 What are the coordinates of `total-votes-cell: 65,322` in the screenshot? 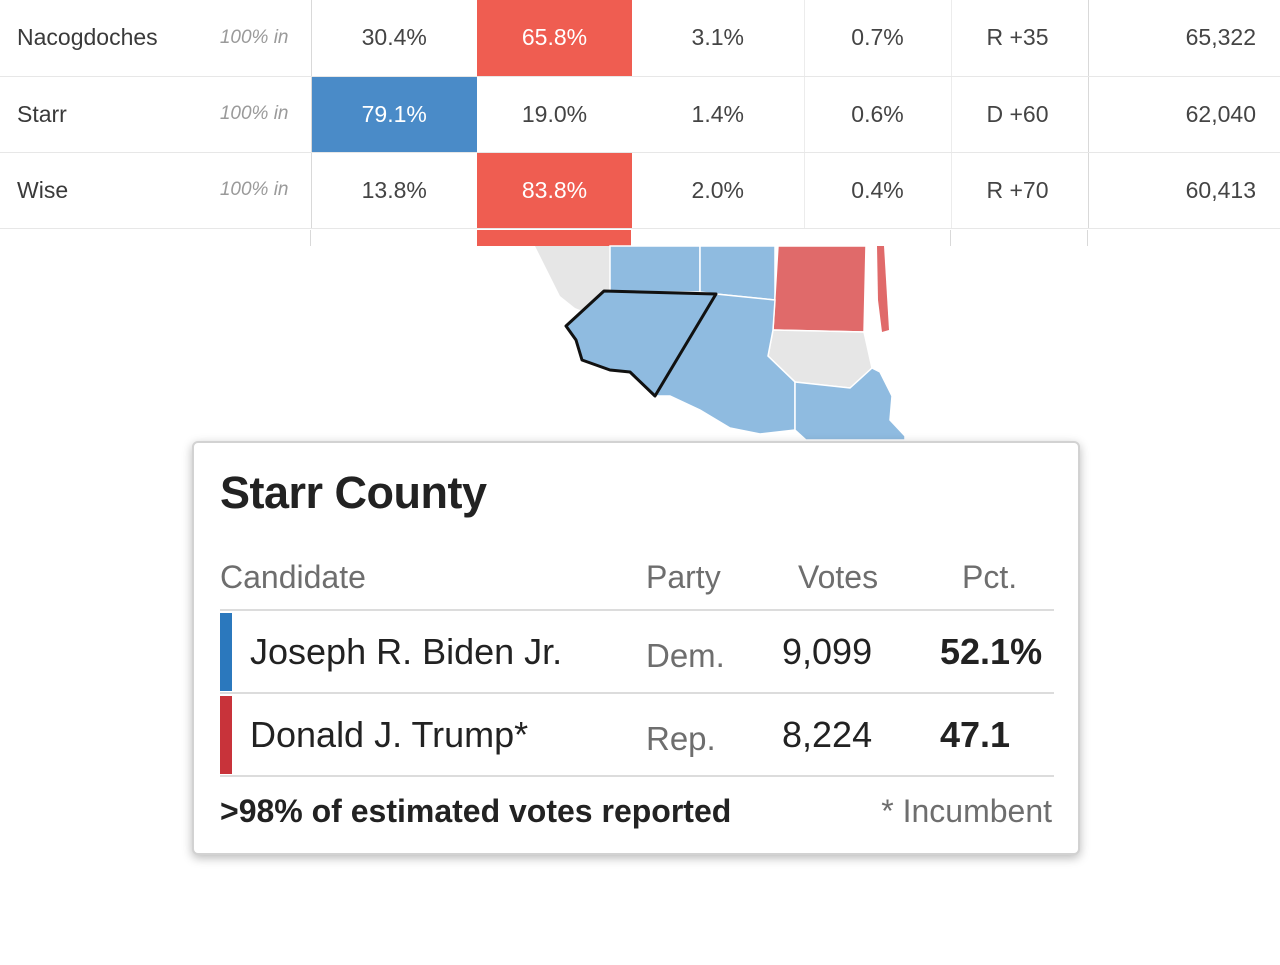 It's located at (1184, 38).